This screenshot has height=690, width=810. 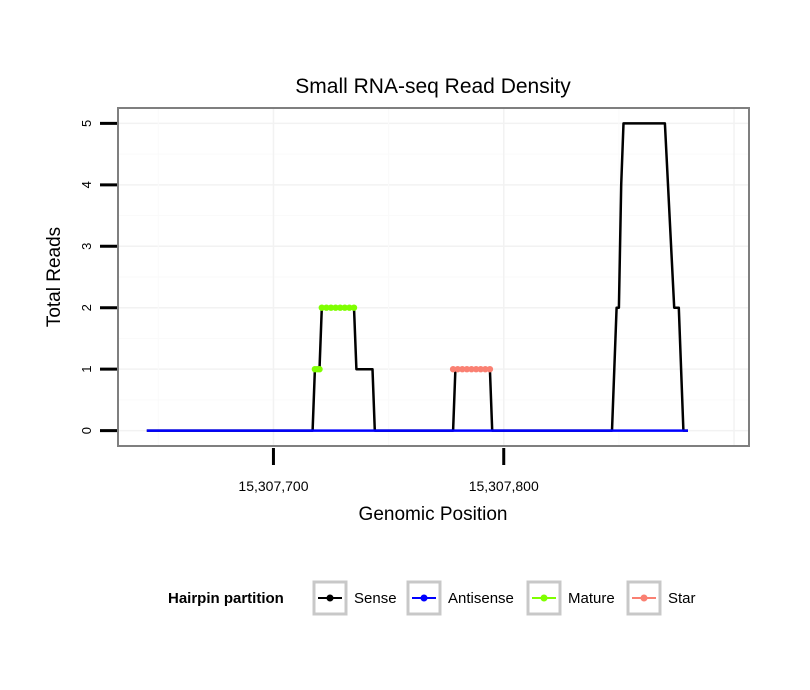 I want to click on legend-item-sense: Sense, so click(x=354, y=598).